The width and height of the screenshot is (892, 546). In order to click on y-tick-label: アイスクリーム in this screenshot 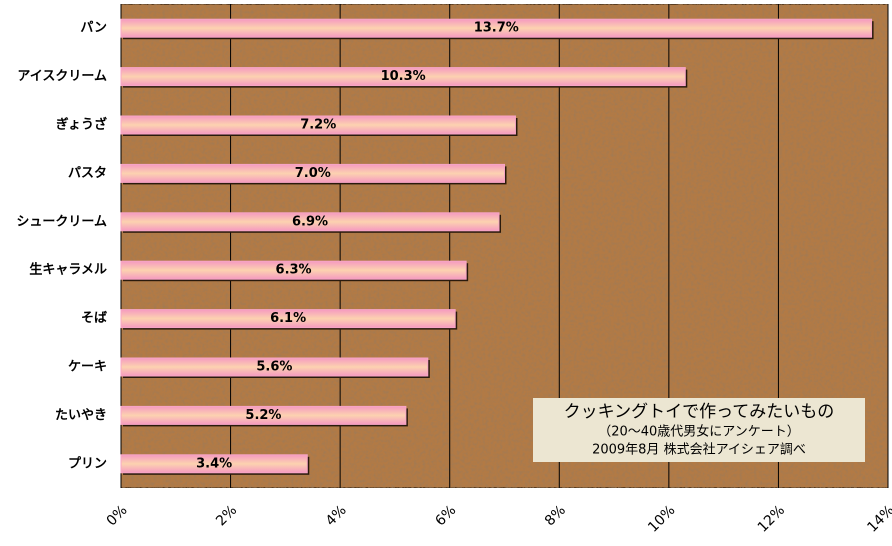, I will do `click(62, 76)`.